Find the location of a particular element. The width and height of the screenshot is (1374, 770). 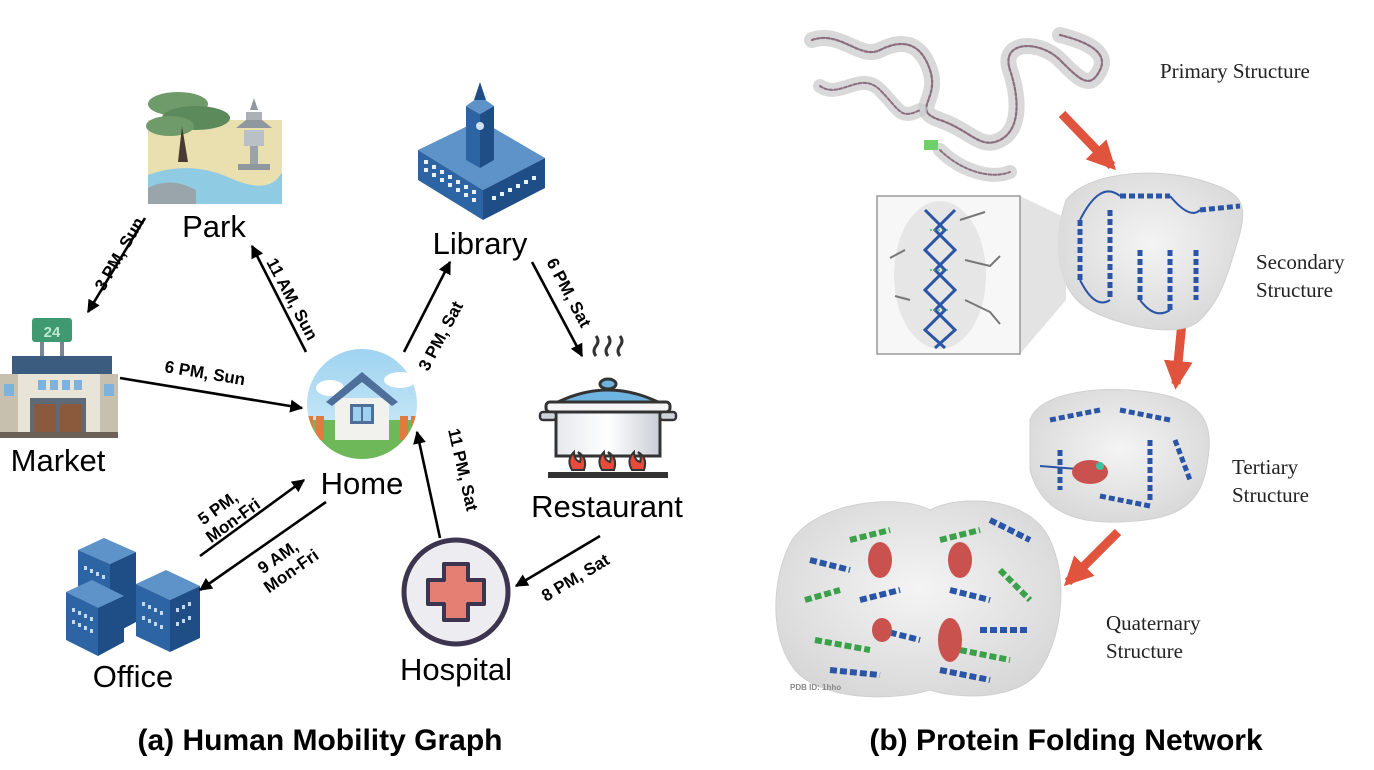

primary-structure-chain is located at coordinates (957, 104).